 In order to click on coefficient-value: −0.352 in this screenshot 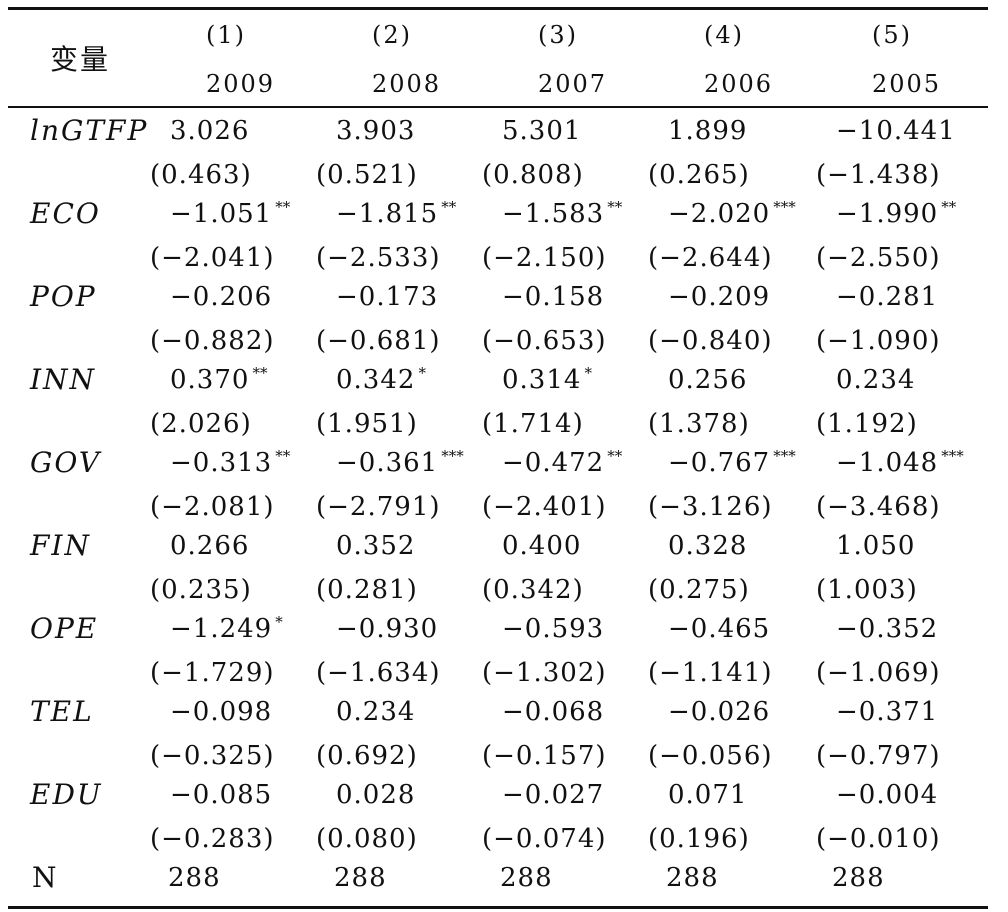, I will do `click(887, 629)`.